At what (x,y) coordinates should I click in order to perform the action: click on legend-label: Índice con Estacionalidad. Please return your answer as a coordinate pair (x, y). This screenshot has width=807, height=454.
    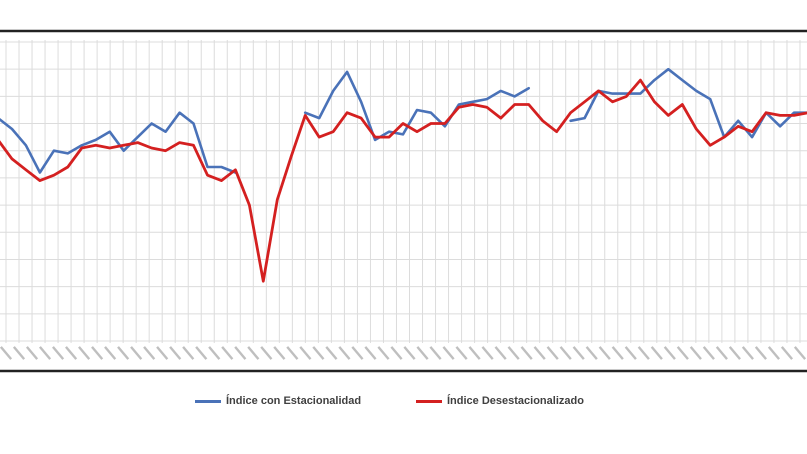
    Looking at the image, I should click on (294, 401).